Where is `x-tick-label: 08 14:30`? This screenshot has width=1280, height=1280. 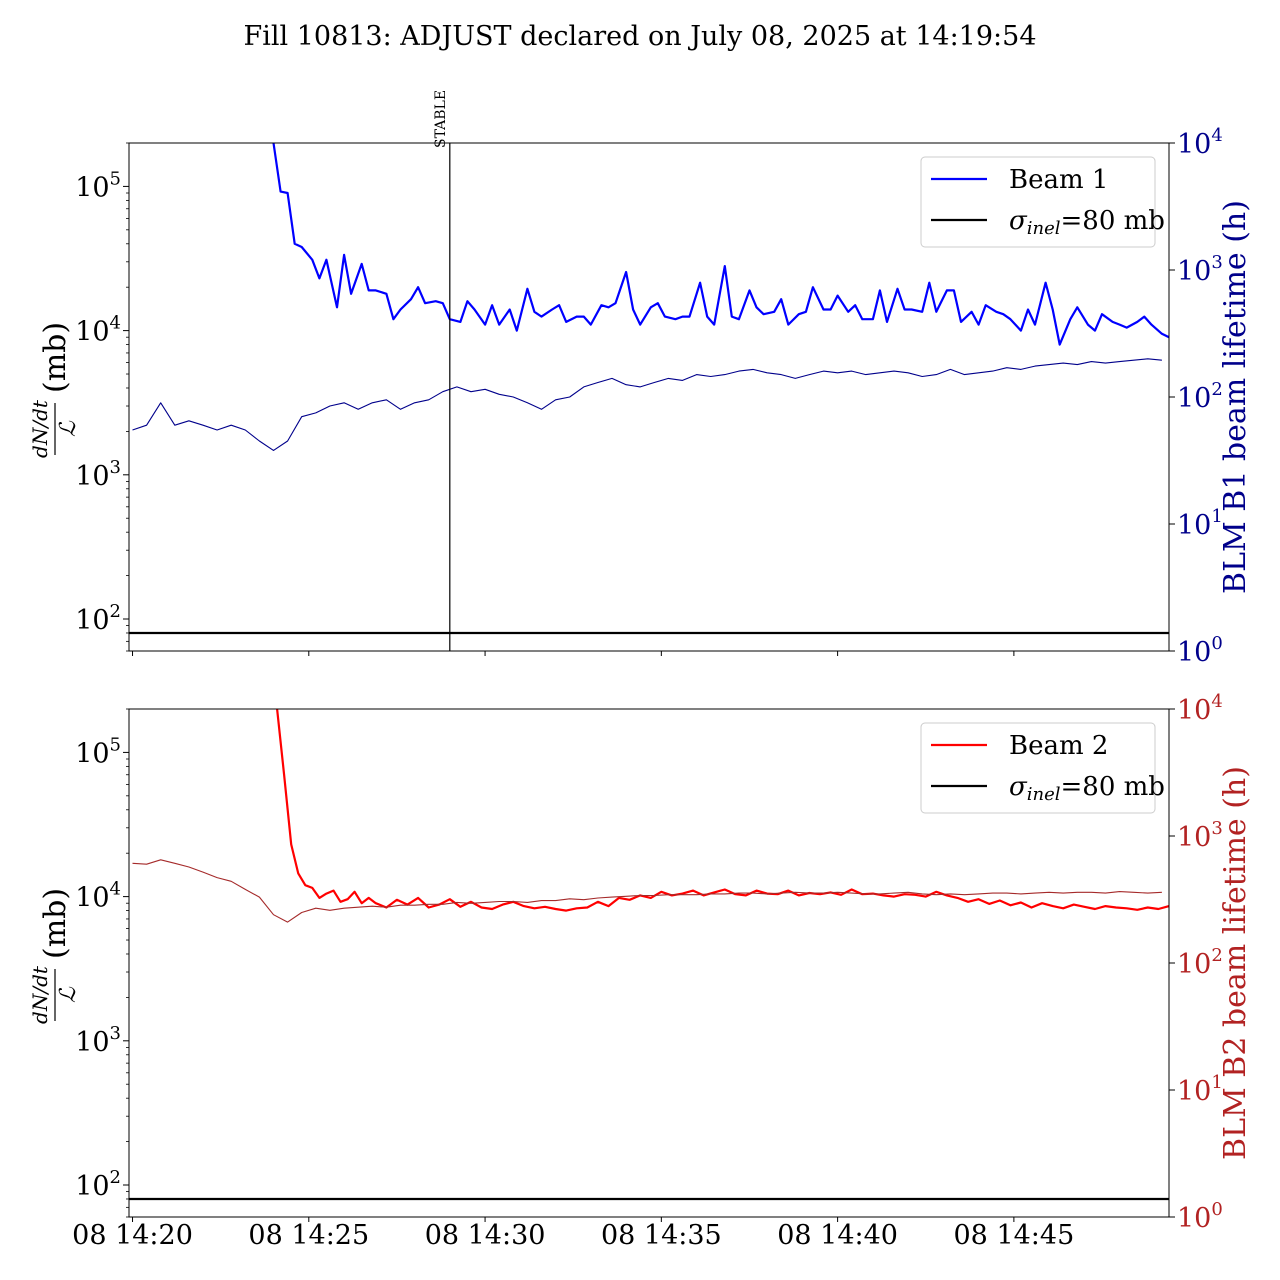 x-tick-label: 08 14:30 is located at coordinates (485, 1235).